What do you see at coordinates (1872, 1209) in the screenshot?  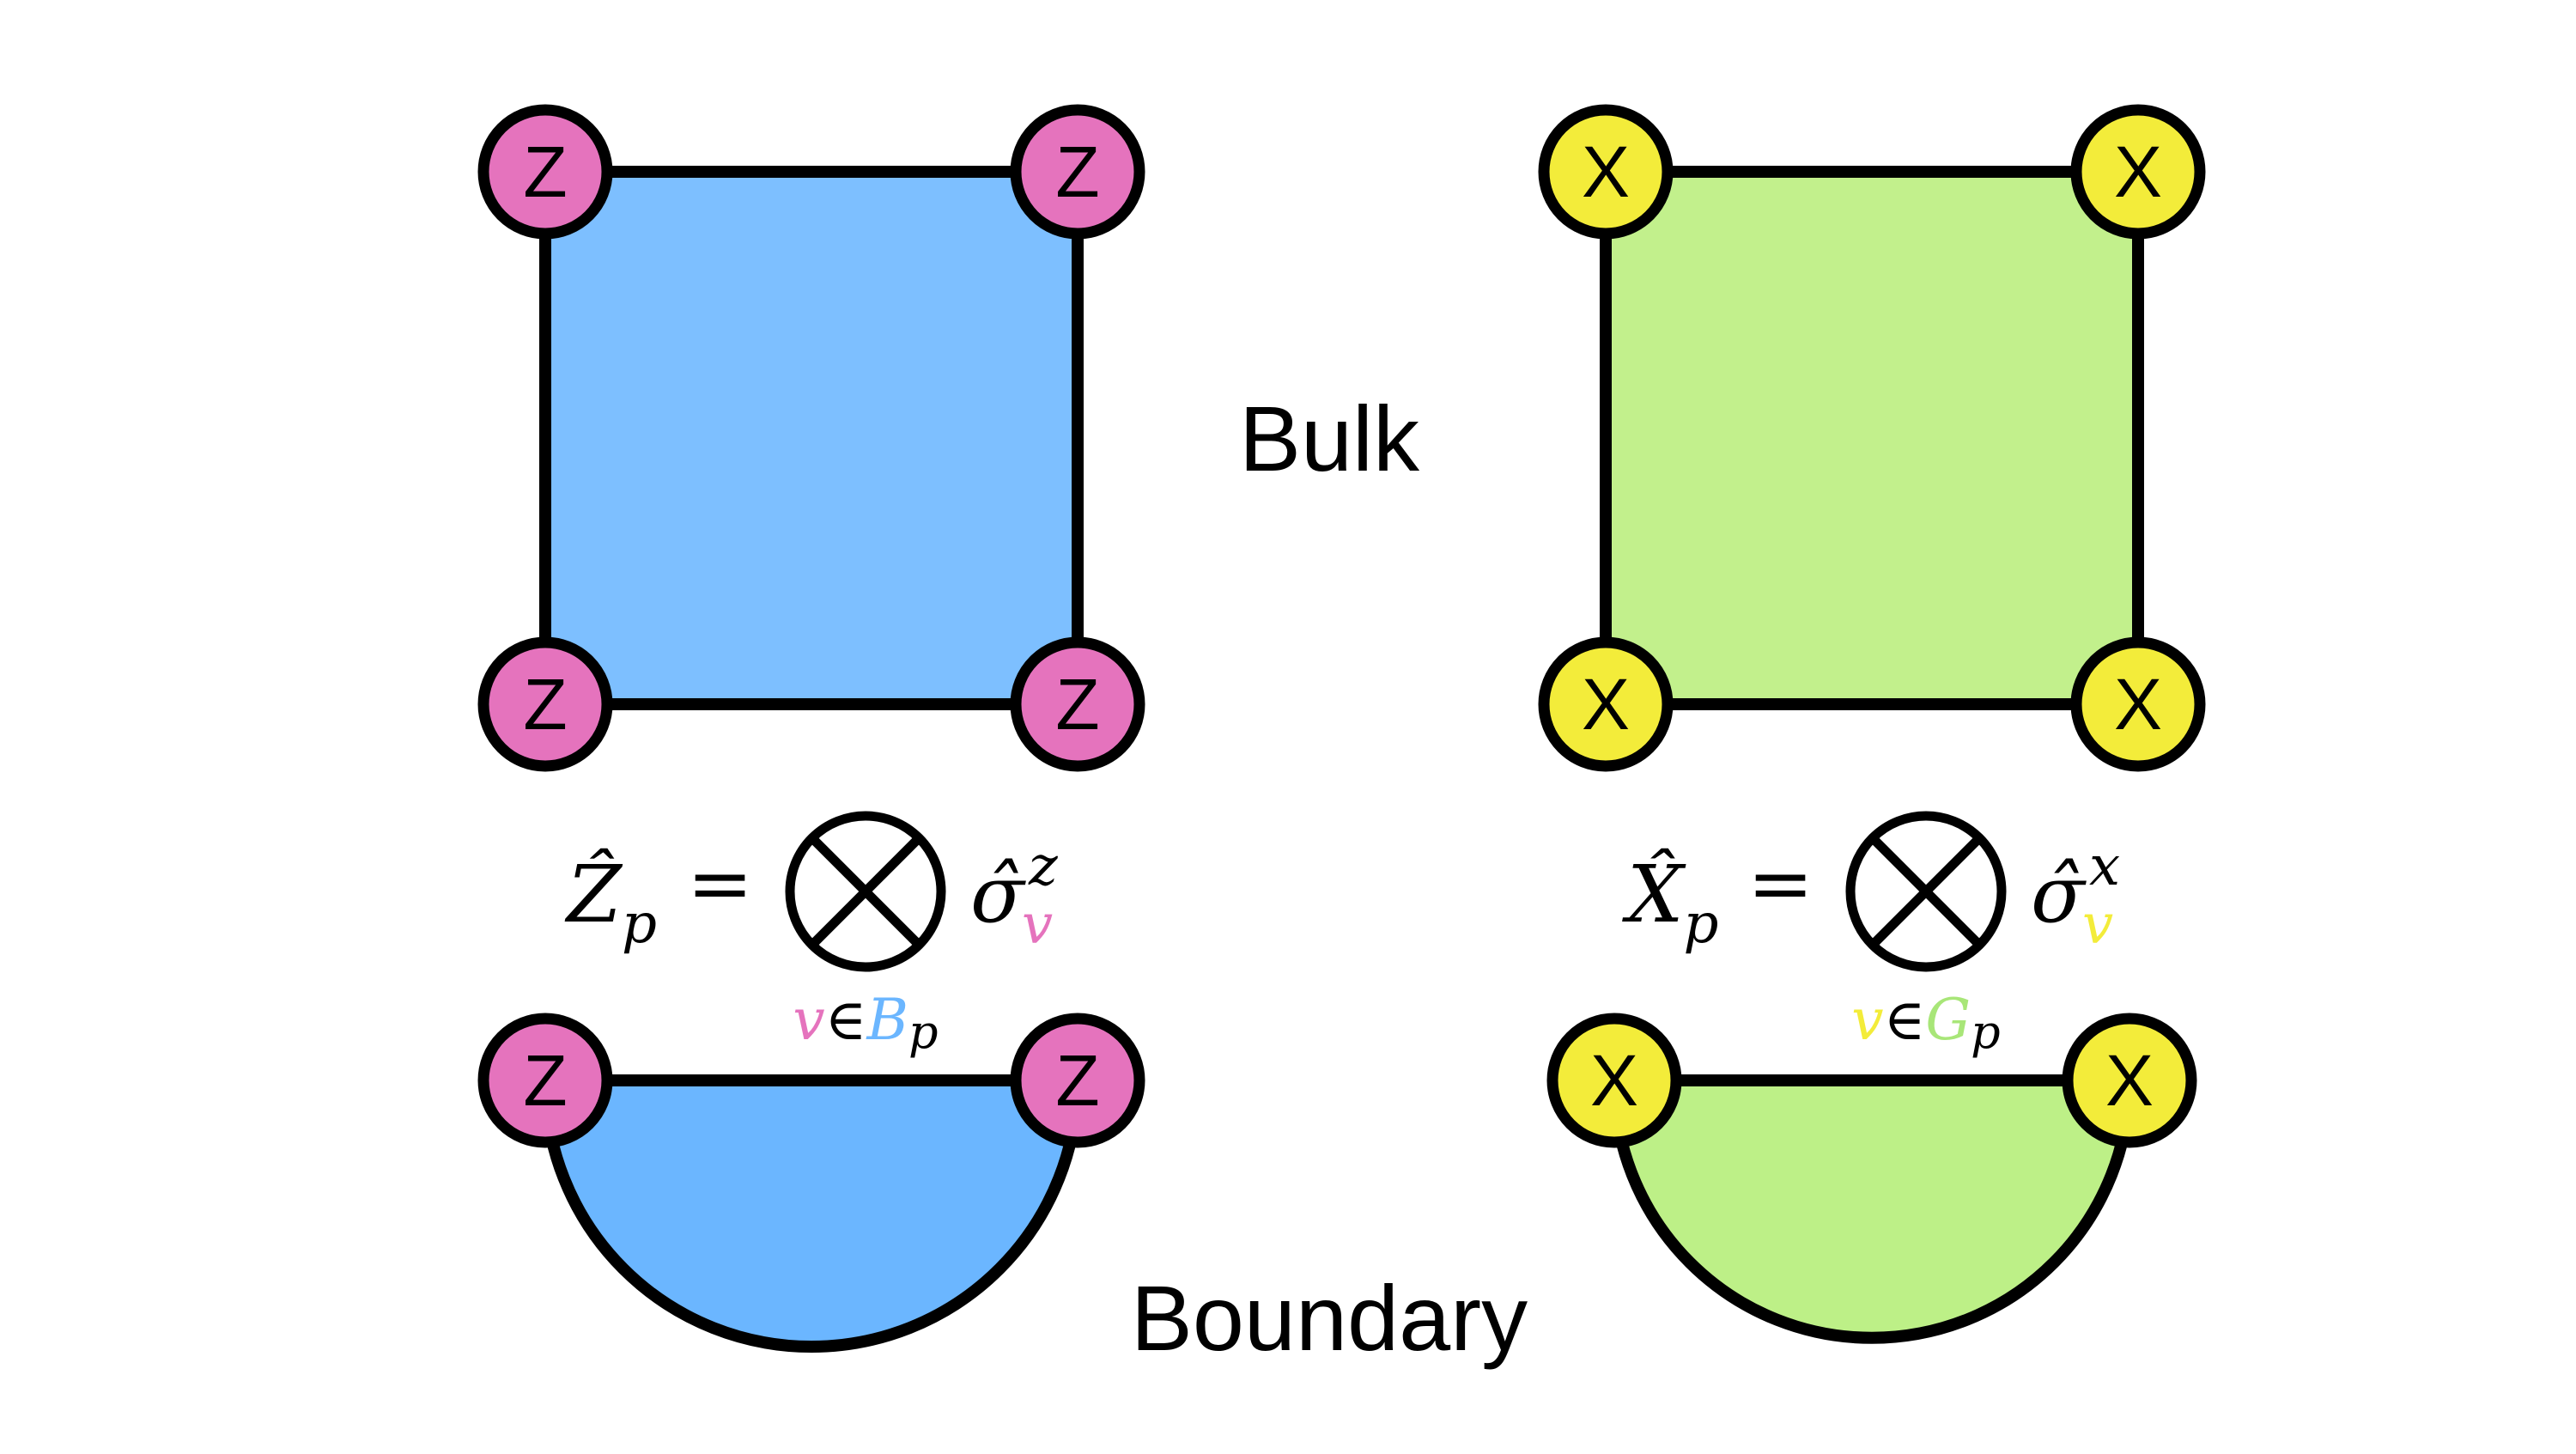 I see `x-boundary-face` at bounding box center [1872, 1209].